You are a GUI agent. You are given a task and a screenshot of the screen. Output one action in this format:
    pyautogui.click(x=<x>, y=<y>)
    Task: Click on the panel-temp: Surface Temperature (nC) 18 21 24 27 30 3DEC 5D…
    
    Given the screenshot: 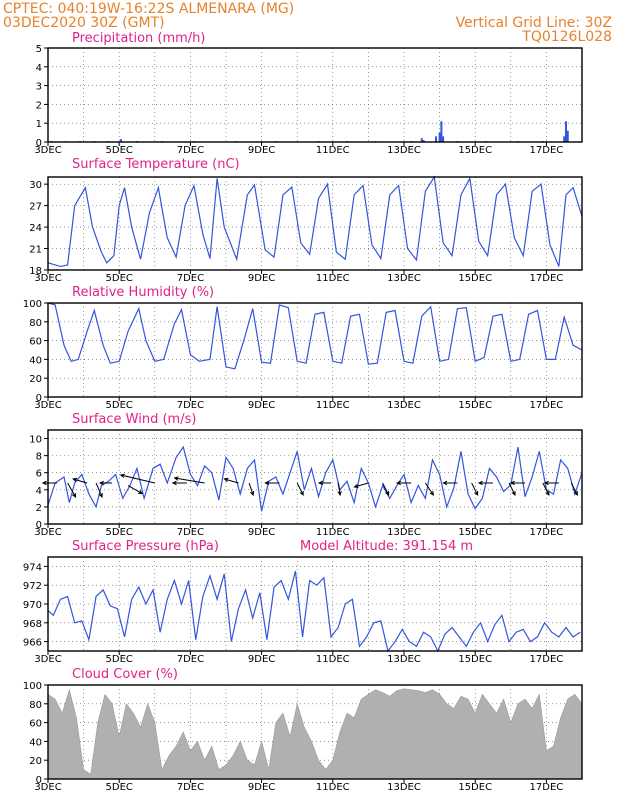 What is the action you would take?
    pyautogui.click(x=306, y=220)
    